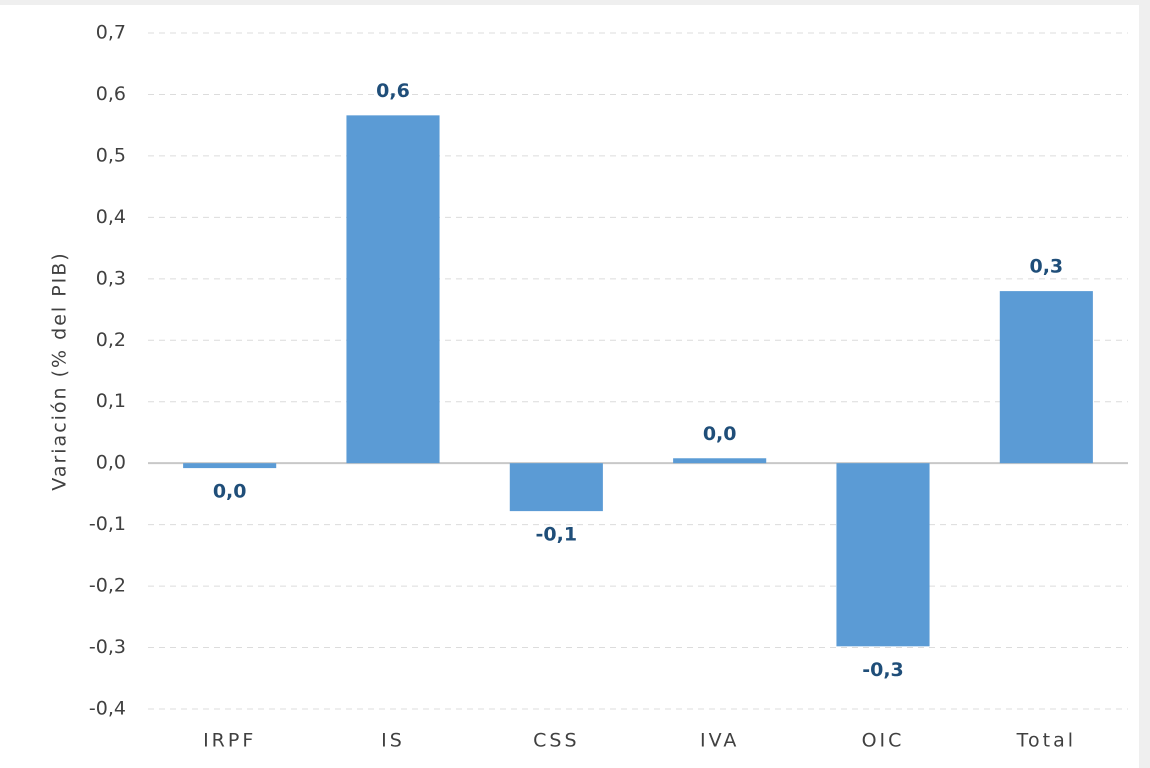  I want to click on value-label: 0,6, so click(393, 91).